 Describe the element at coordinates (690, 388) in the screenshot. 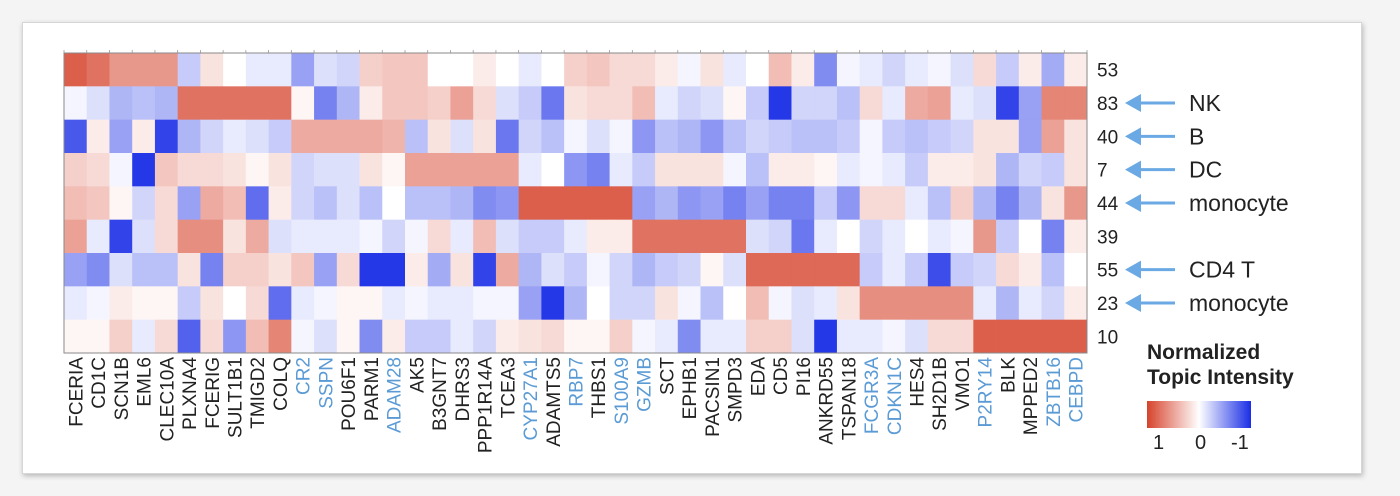

I see `column-label: EPHB1` at that location.